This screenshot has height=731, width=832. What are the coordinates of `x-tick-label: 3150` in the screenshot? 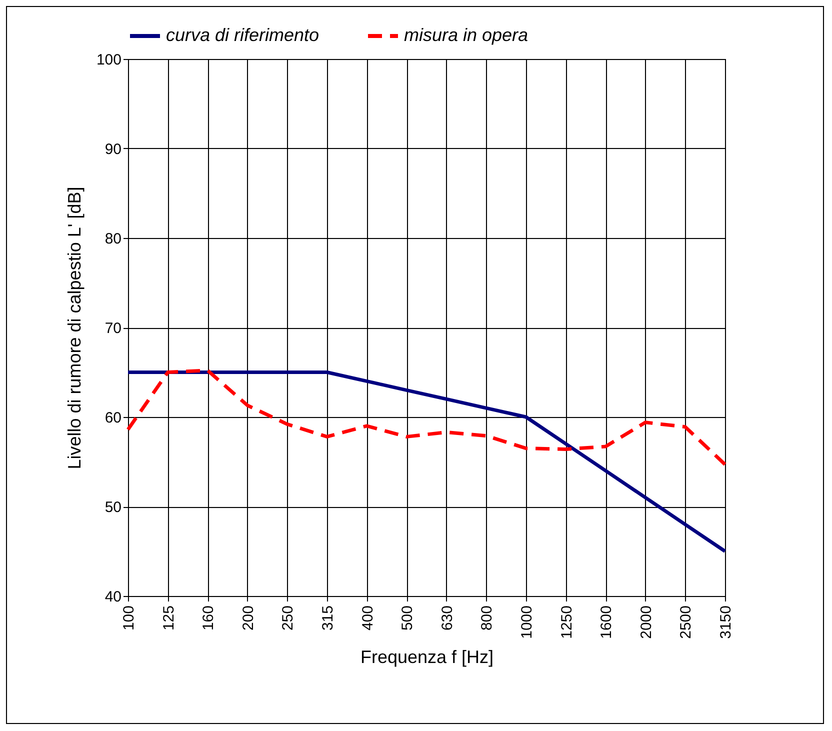 It's located at (726, 622).